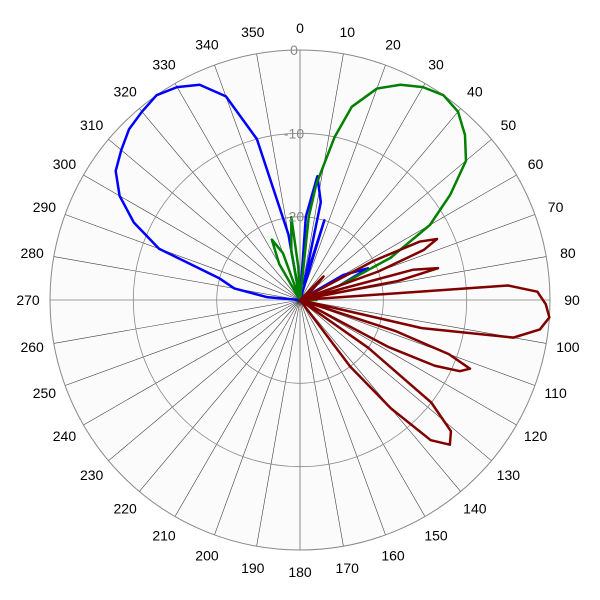 This screenshot has height=600, width=600. Describe the element at coordinates (294, 217) in the screenshot. I see `radial-tick-label: -20` at that location.